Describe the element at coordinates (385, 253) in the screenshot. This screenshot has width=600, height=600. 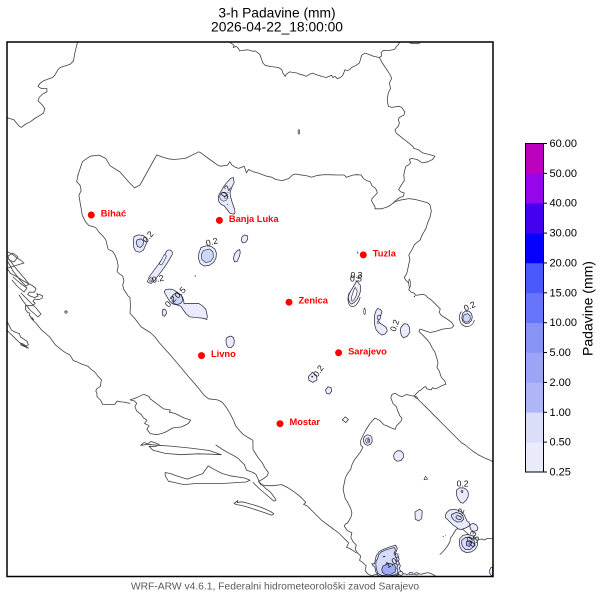
I see `svg-text: Tuzla` at that location.